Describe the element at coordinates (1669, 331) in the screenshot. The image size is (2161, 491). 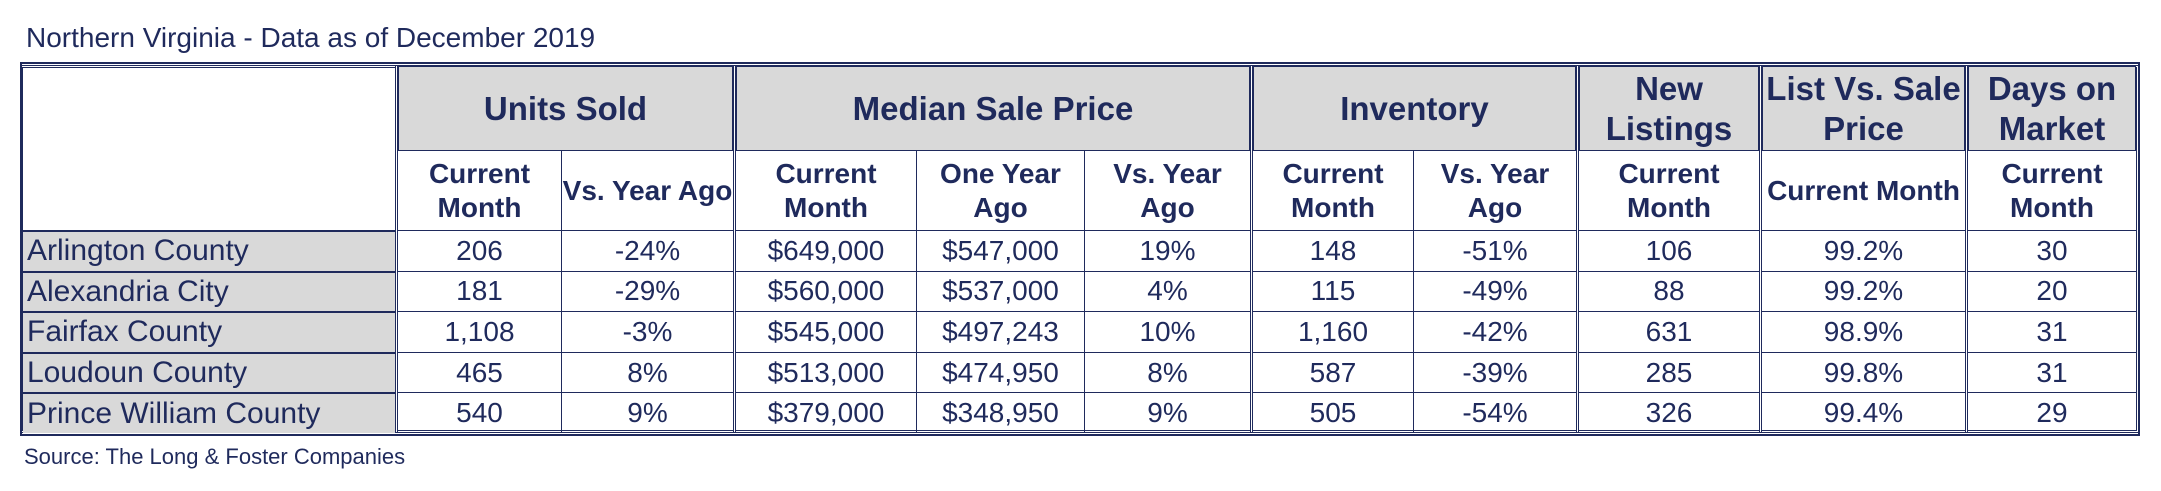
I see `table-cell: 631` at that location.